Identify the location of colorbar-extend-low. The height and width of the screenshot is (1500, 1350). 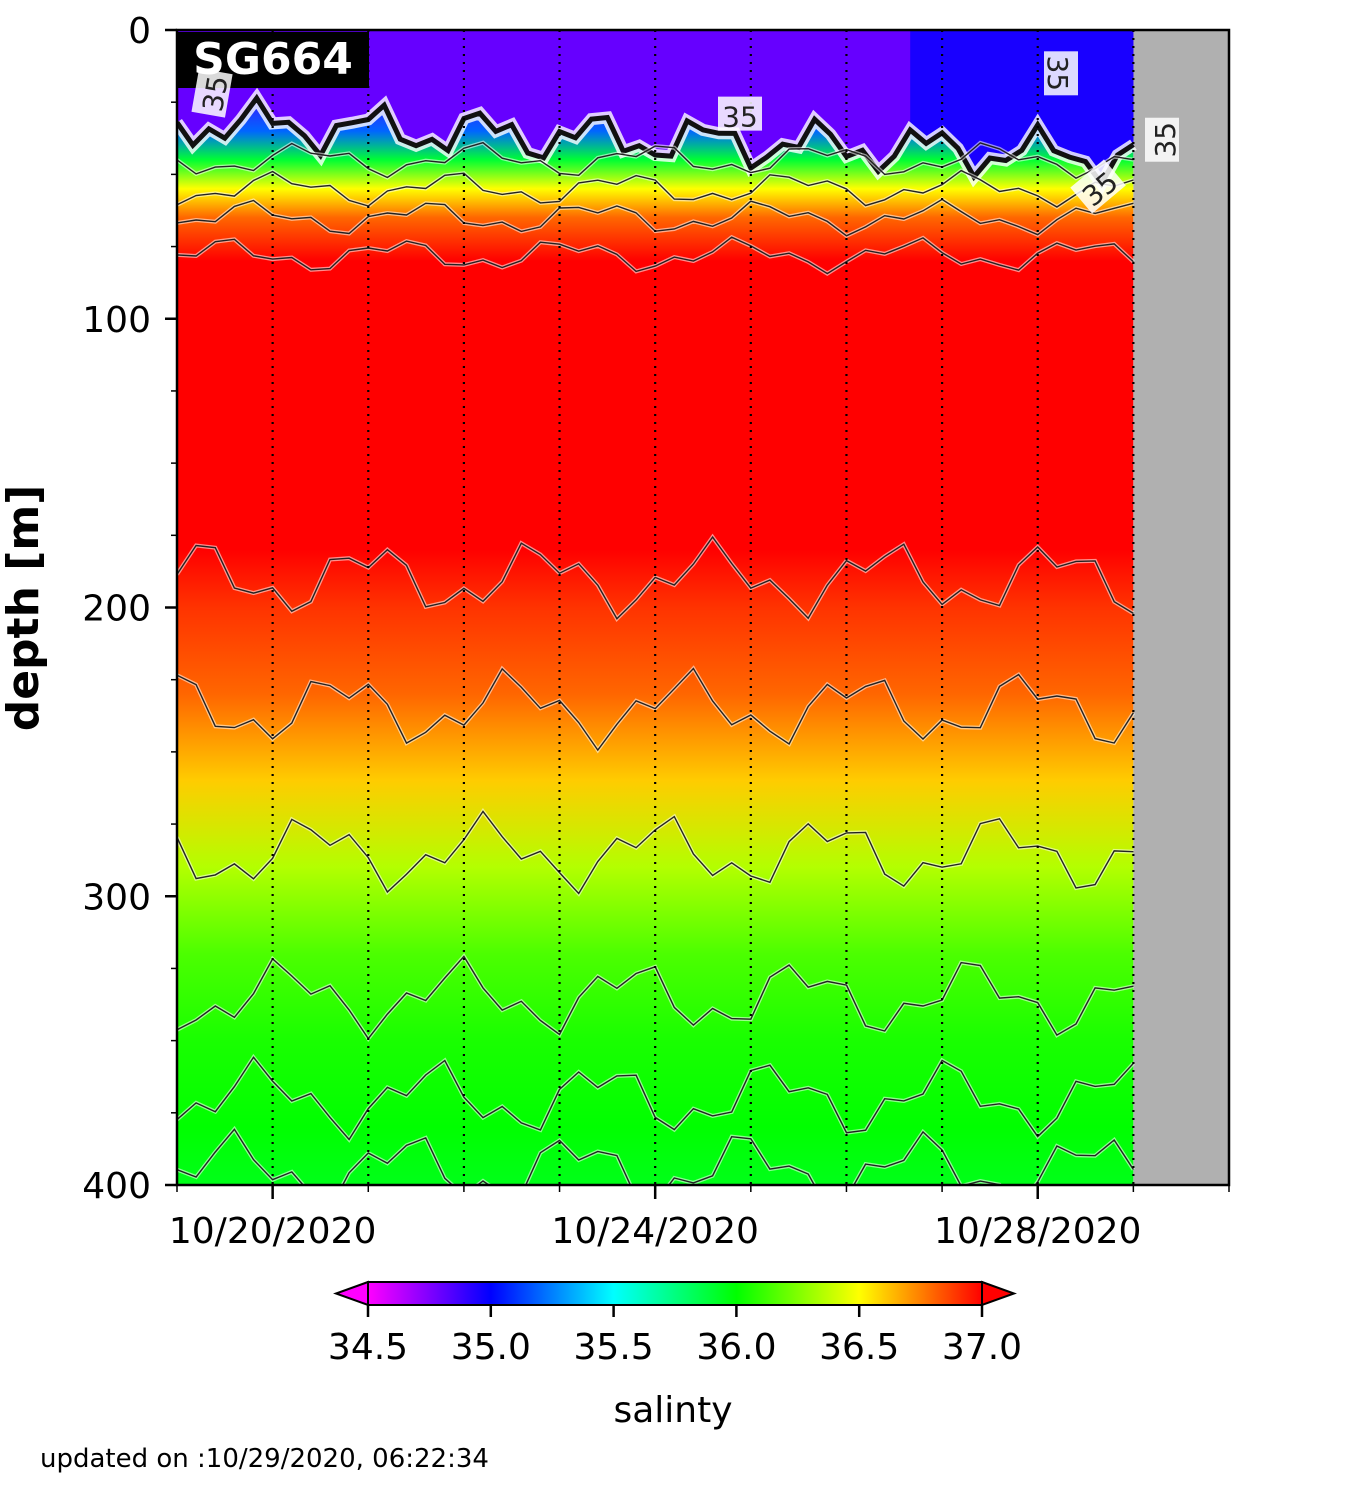
(351, 1293).